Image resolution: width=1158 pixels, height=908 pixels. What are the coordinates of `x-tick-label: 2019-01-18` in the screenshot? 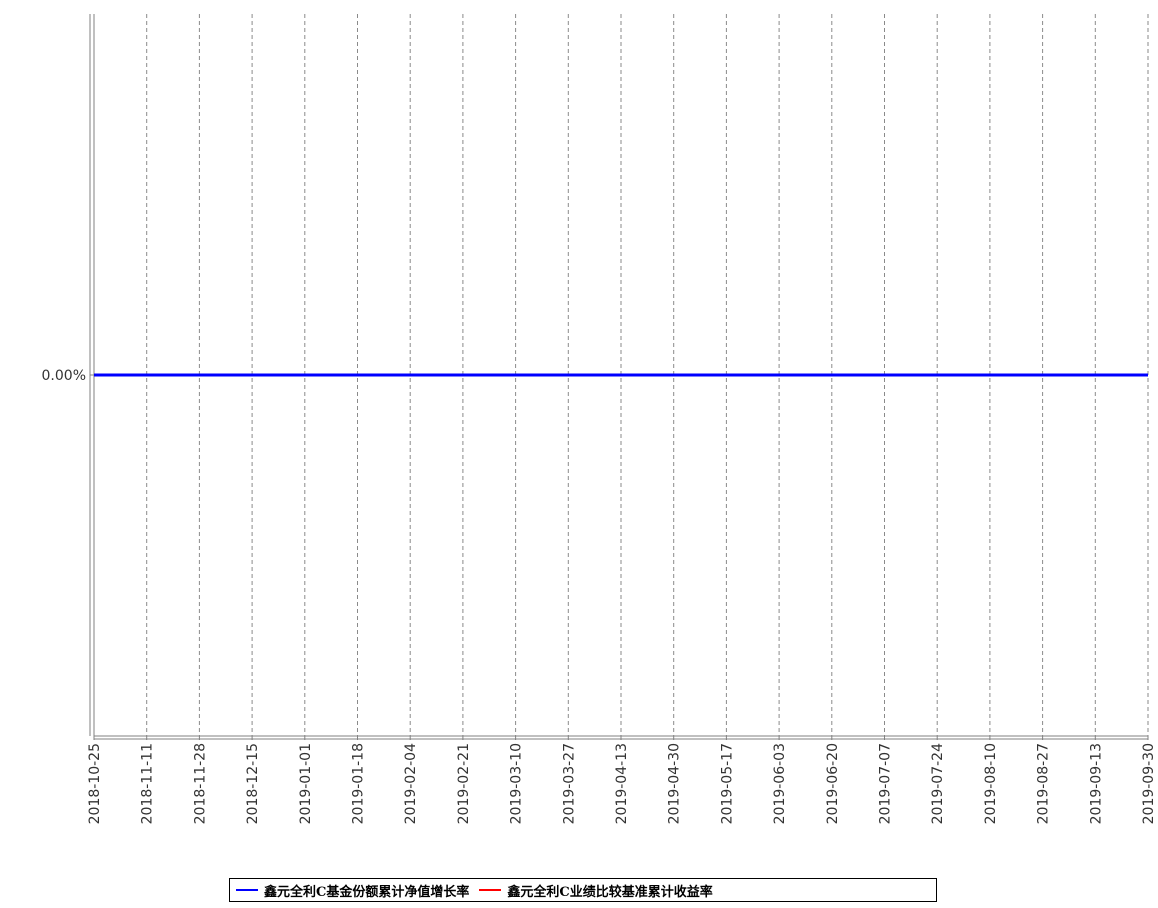 It's located at (359, 783).